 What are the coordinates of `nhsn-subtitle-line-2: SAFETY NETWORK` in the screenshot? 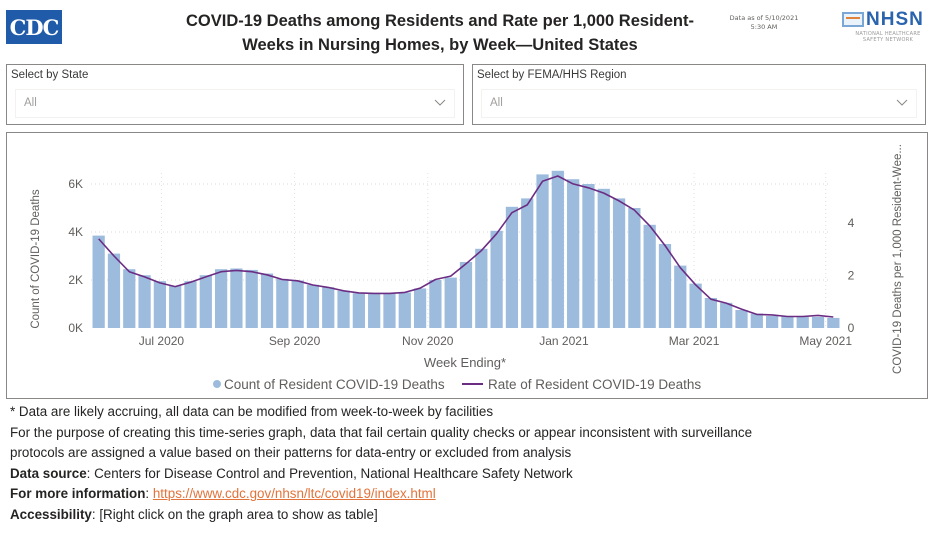 It's located at (888, 40).